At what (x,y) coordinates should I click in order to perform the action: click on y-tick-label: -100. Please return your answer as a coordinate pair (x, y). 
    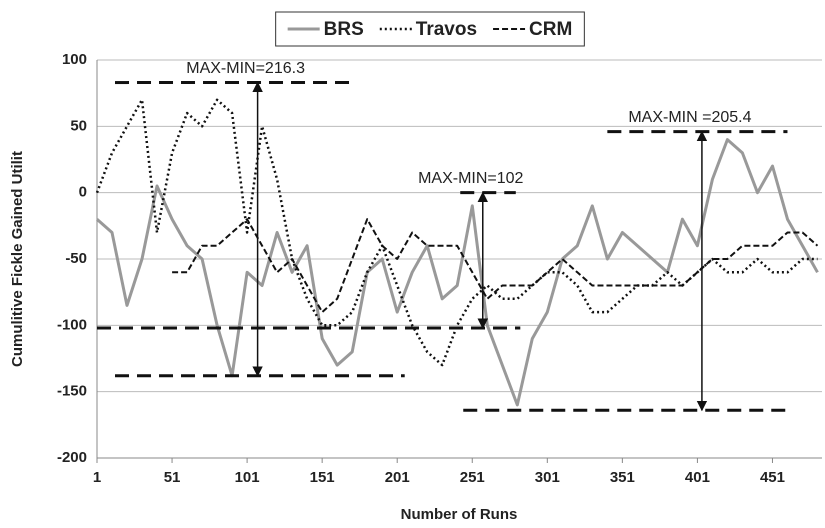
    Looking at the image, I should click on (72, 324).